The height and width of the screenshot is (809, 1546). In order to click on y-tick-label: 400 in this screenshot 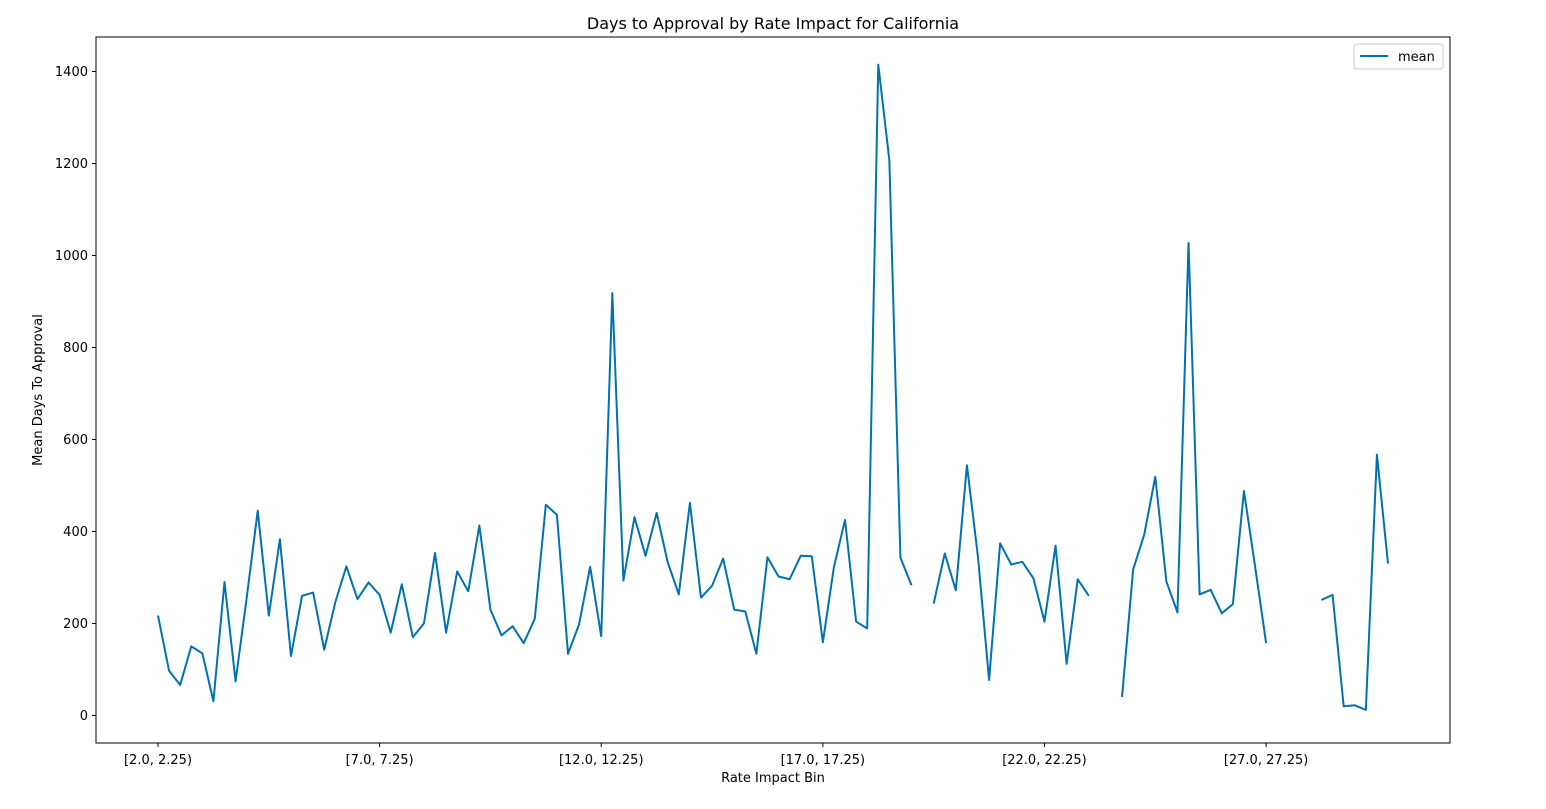, I will do `click(75, 532)`.